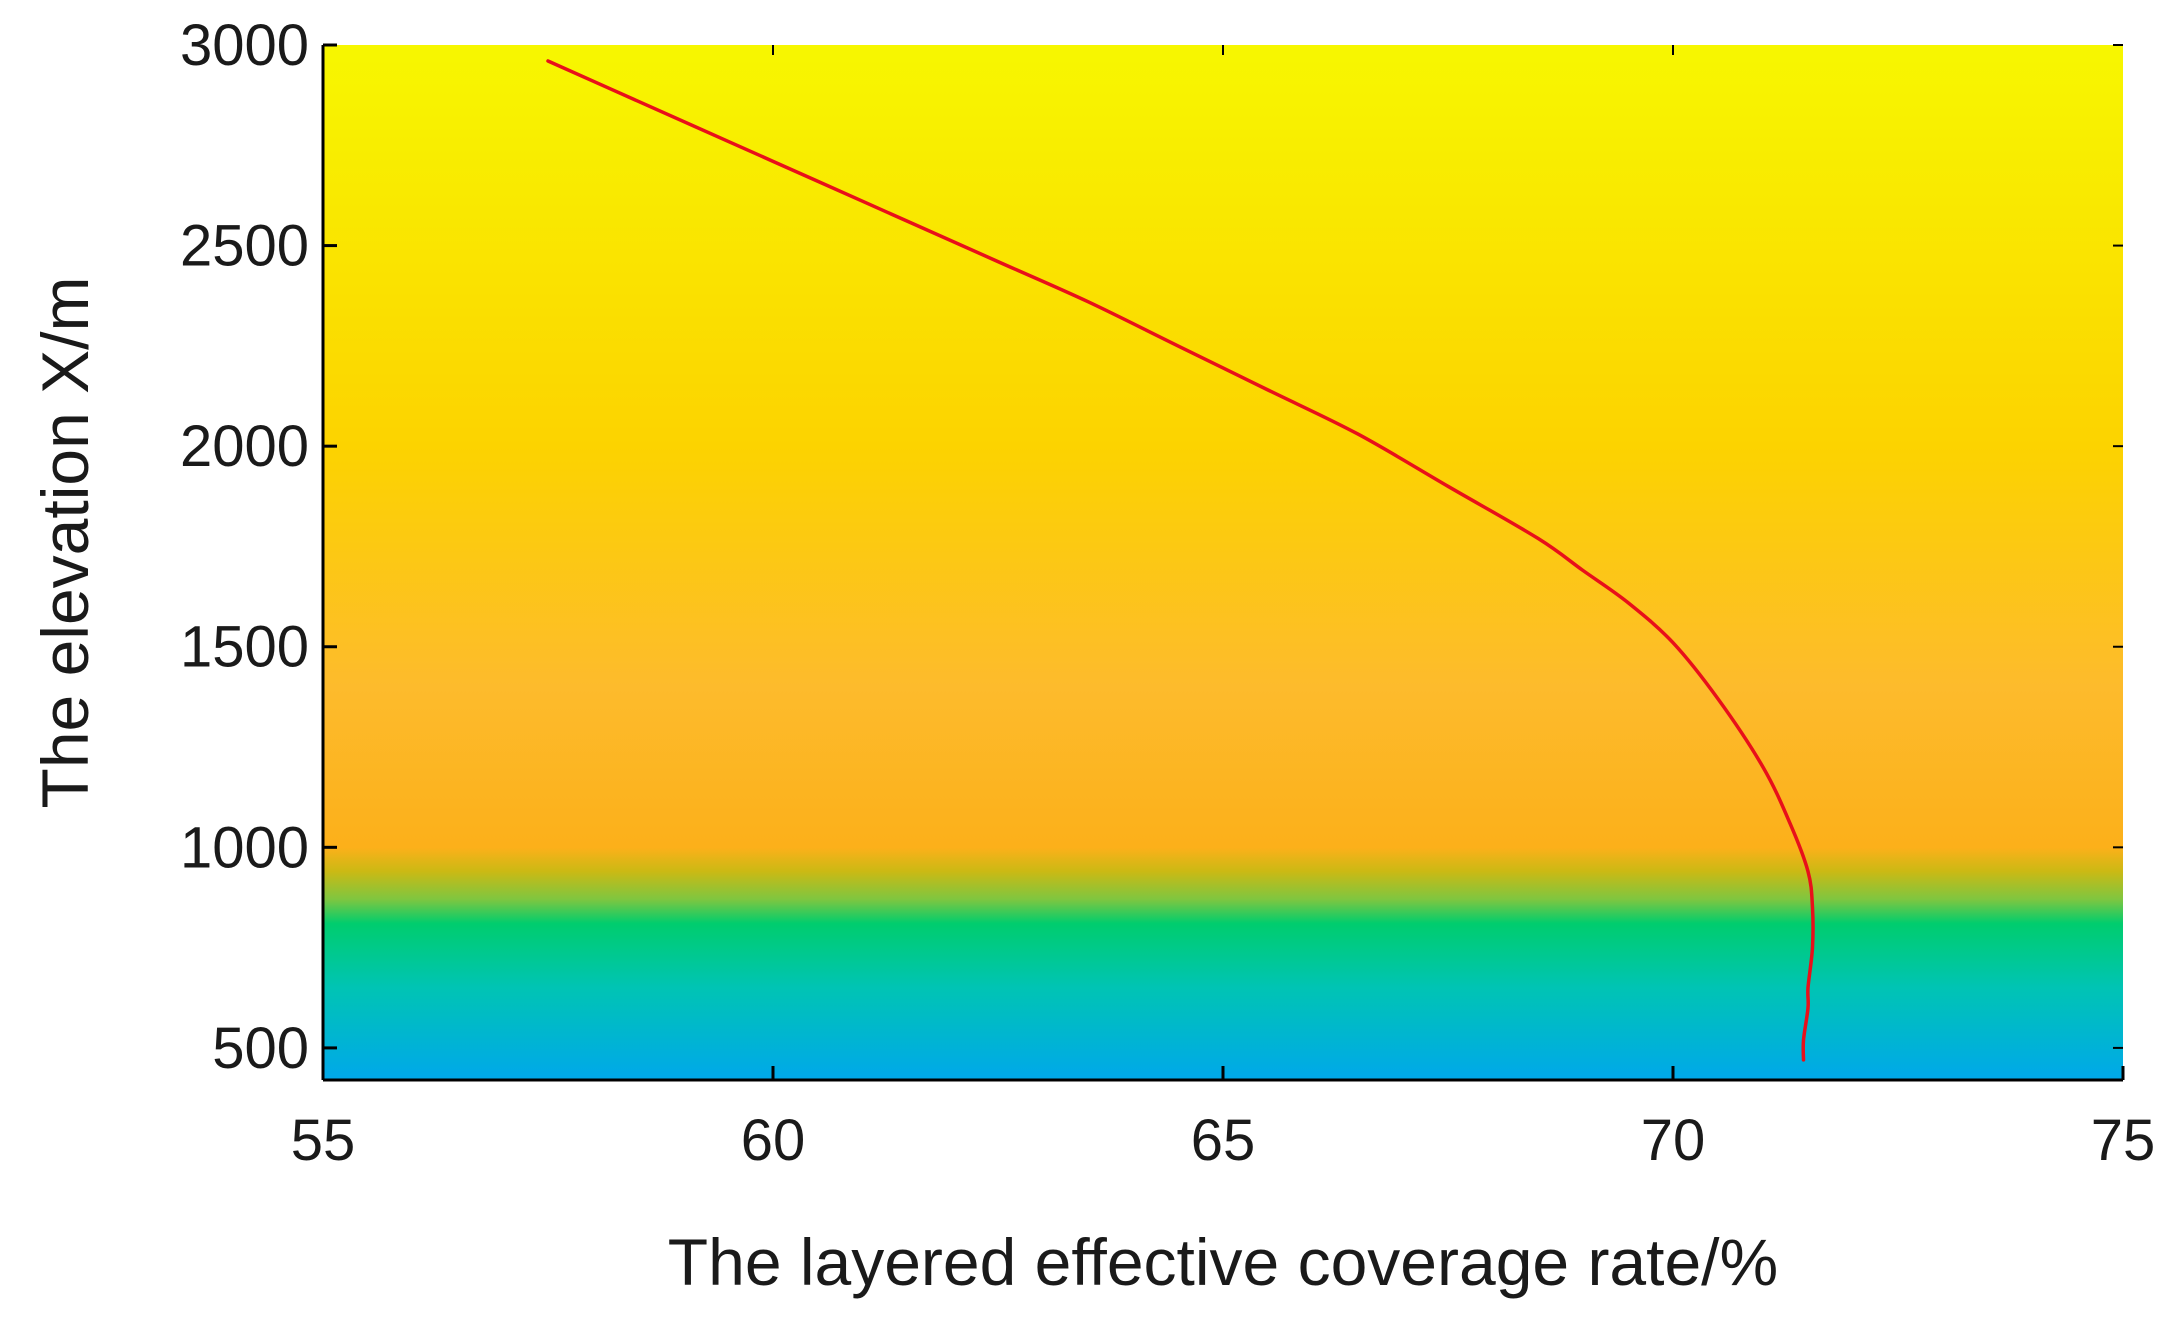 The width and height of the screenshot is (2180, 1336). Describe the element at coordinates (244, 446) in the screenshot. I see `y-tick-label: 2000` at that location.